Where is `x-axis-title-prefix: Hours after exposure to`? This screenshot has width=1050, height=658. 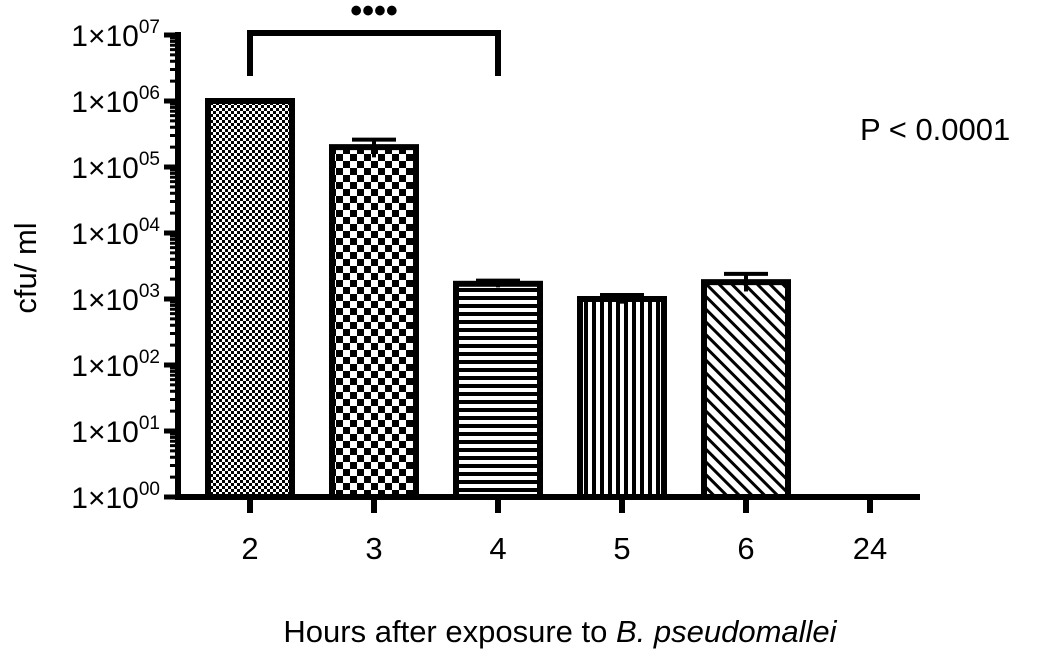 x-axis-title-prefix: Hours after exposure to is located at coordinates (449, 631).